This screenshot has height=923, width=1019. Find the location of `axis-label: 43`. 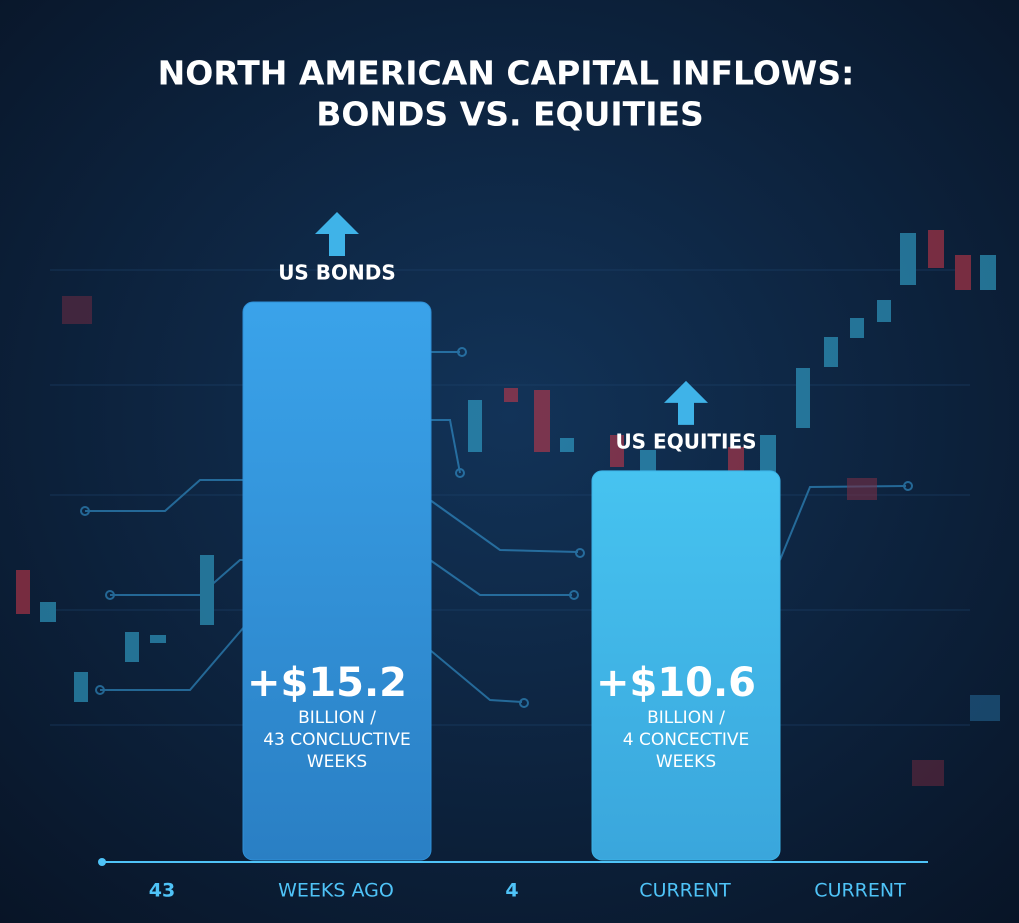

axis-label: 43 is located at coordinates (162, 891).